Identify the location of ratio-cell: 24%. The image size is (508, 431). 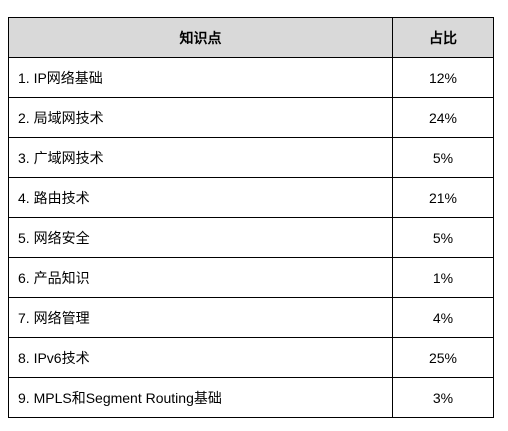
(443, 117).